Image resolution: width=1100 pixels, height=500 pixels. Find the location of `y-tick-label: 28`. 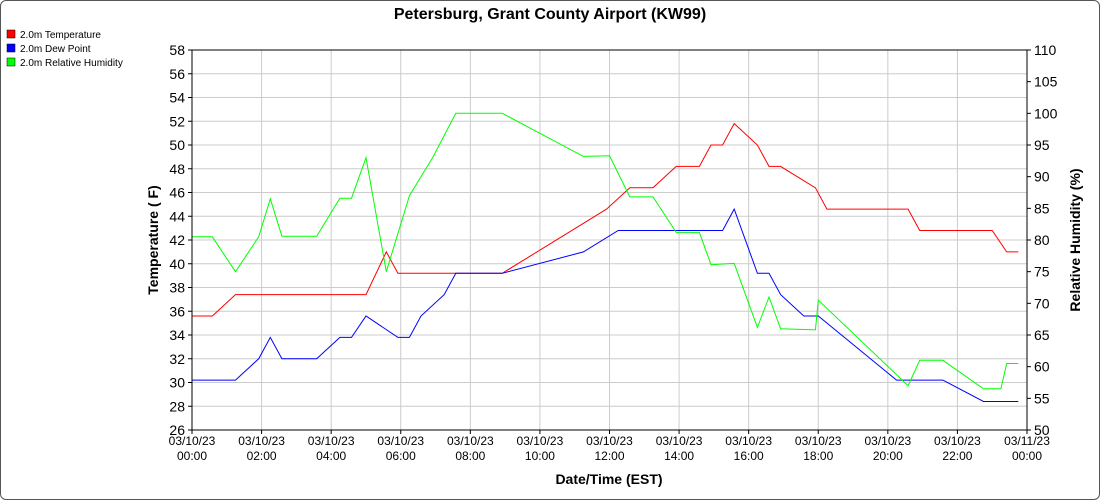

y-tick-label: 28 is located at coordinates (177, 406).